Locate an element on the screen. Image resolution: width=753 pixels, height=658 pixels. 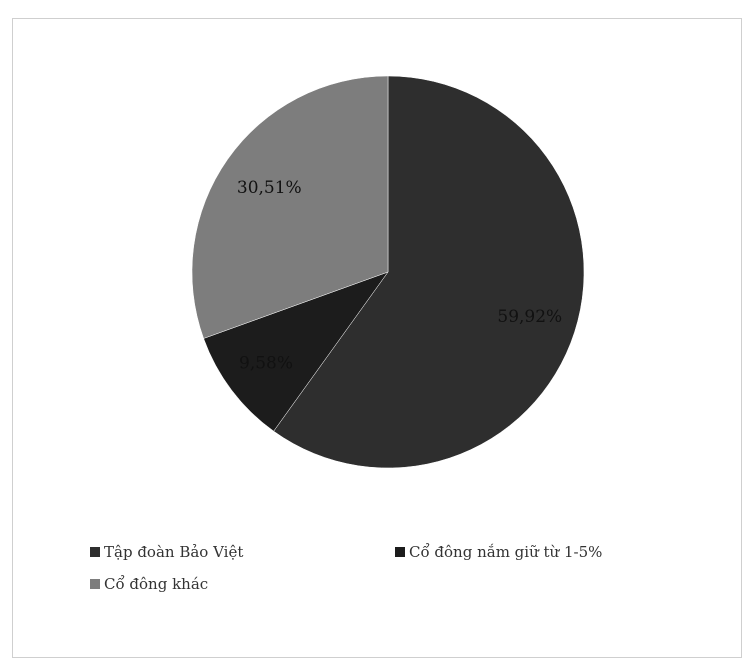
legend-item-co-dong-khac: Cổ đông khác is located at coordinates (149, 584).